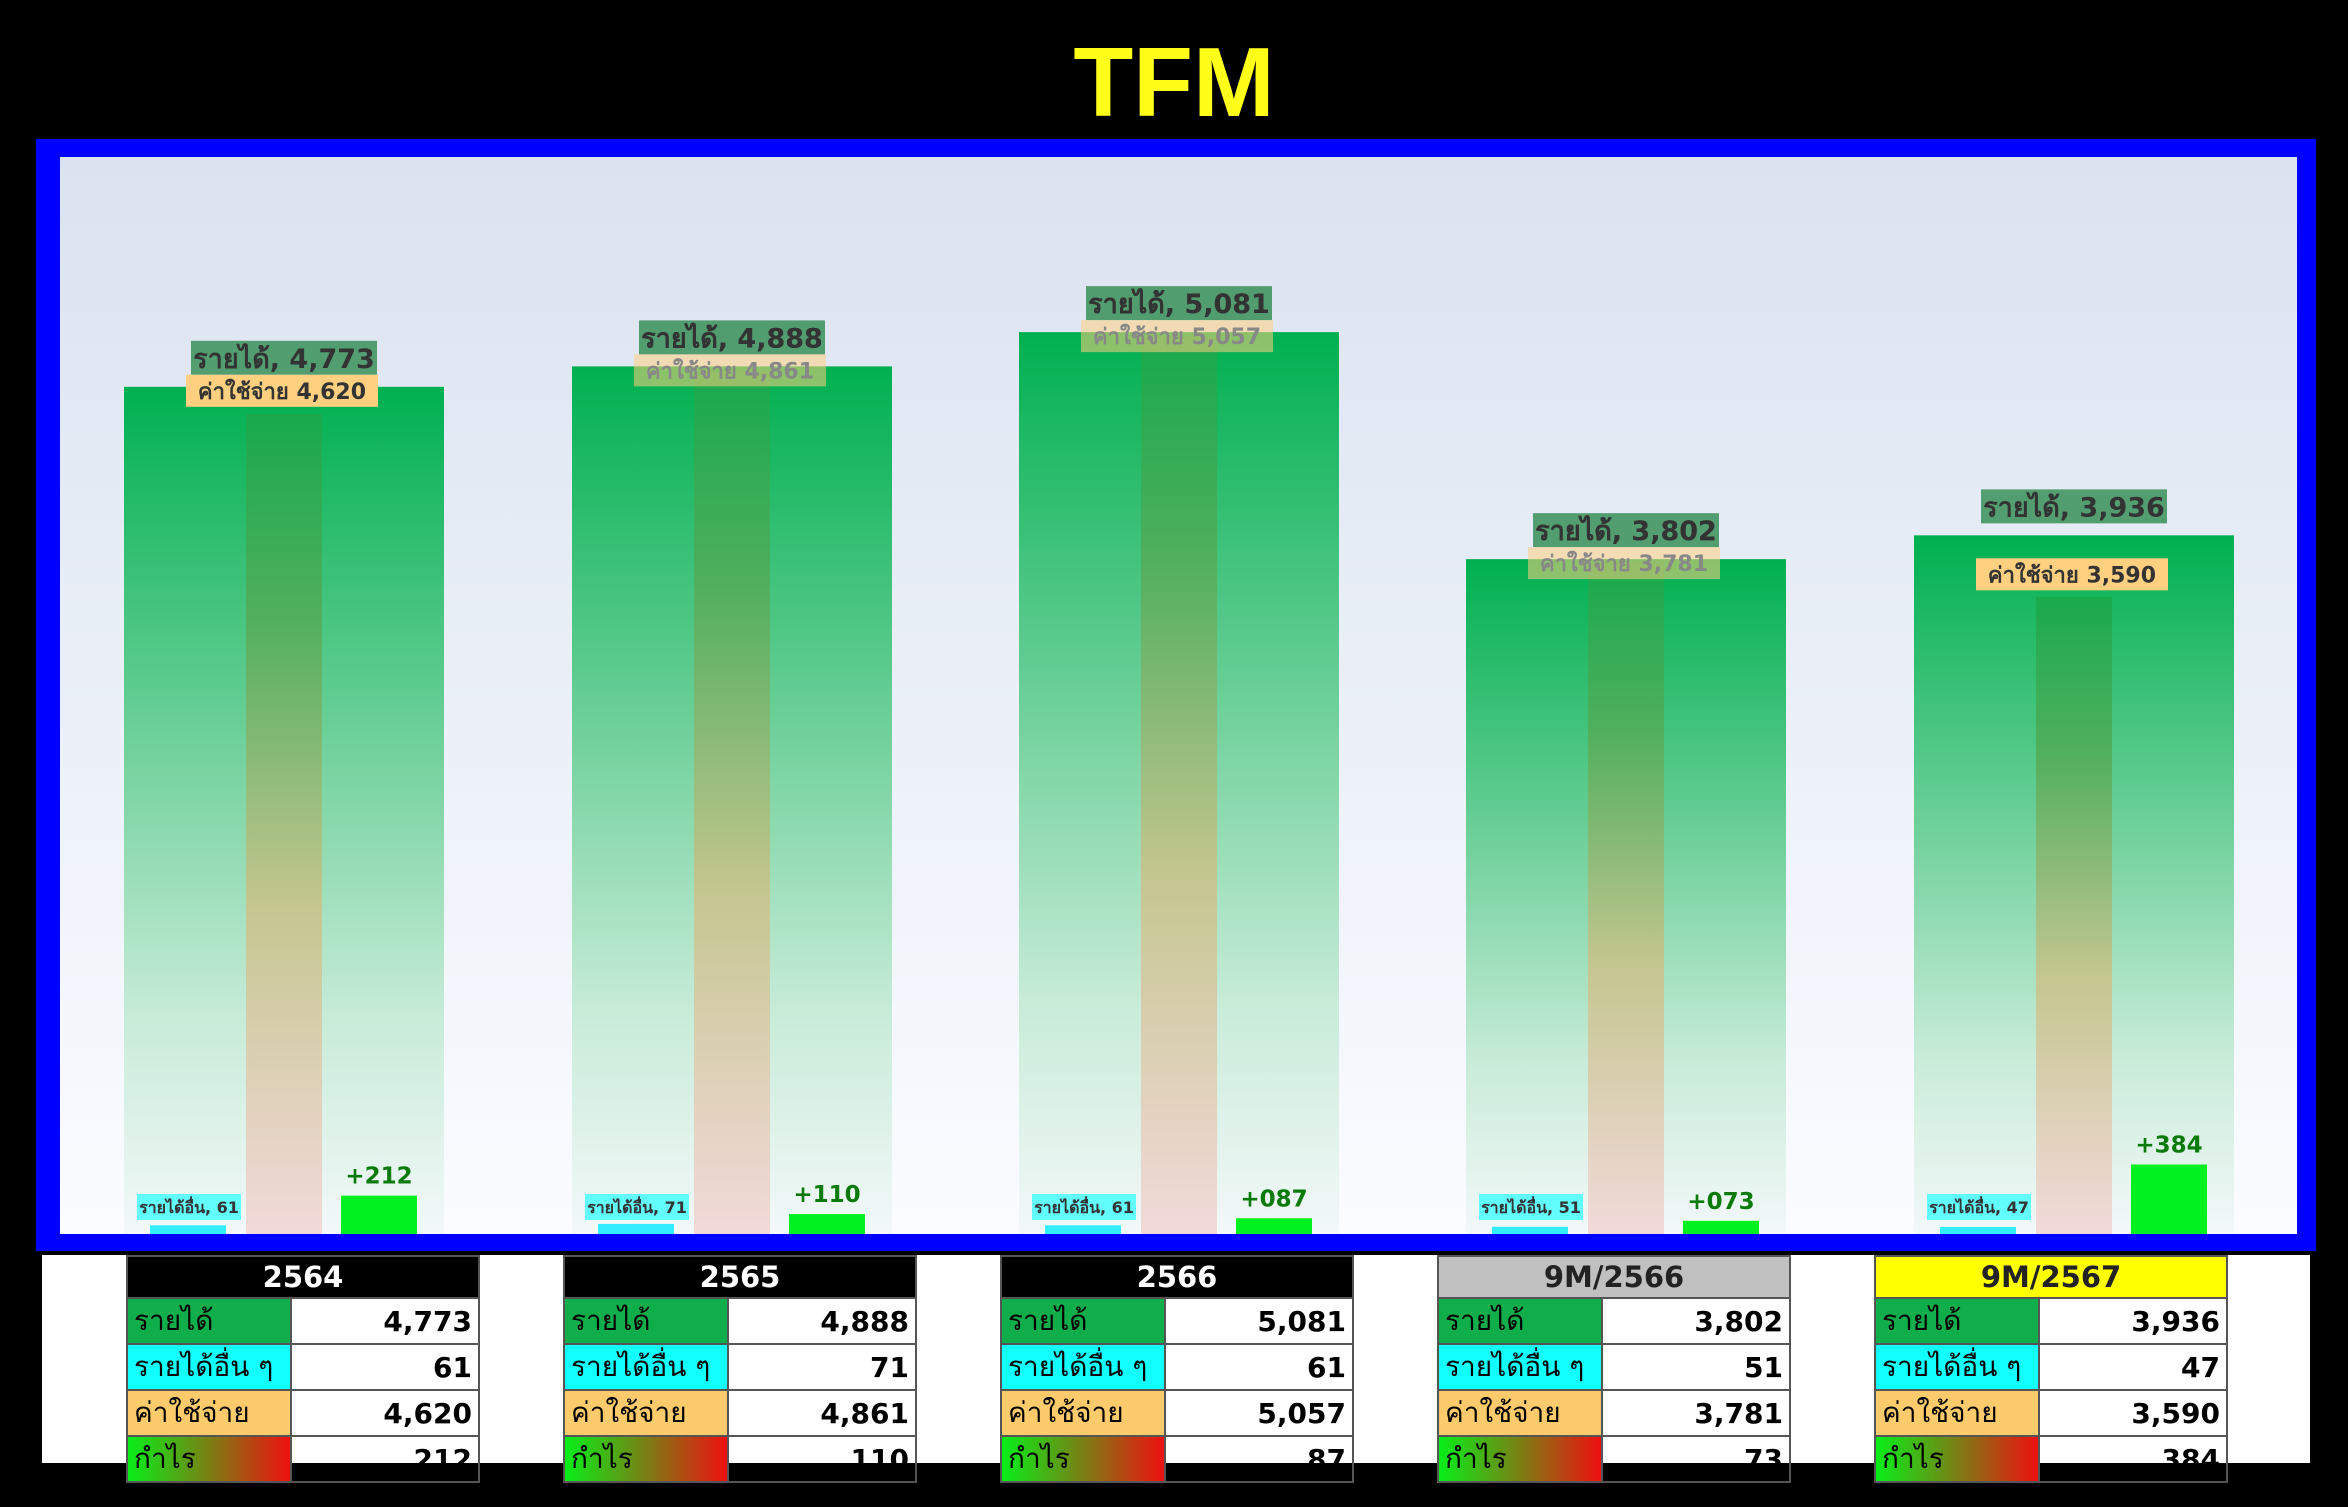  I want to click on revenue-label: รายได้, 4,888, so click(732, 338).